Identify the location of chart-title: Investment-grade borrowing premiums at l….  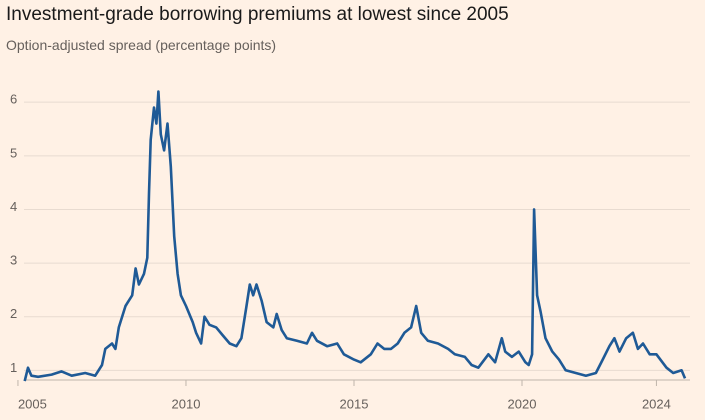
(257, 14).